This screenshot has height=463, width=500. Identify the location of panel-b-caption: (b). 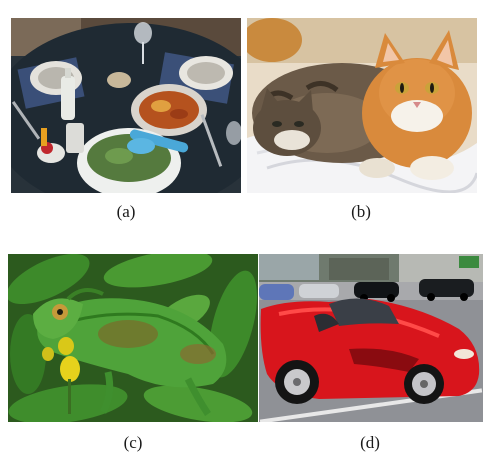
(361, 211).